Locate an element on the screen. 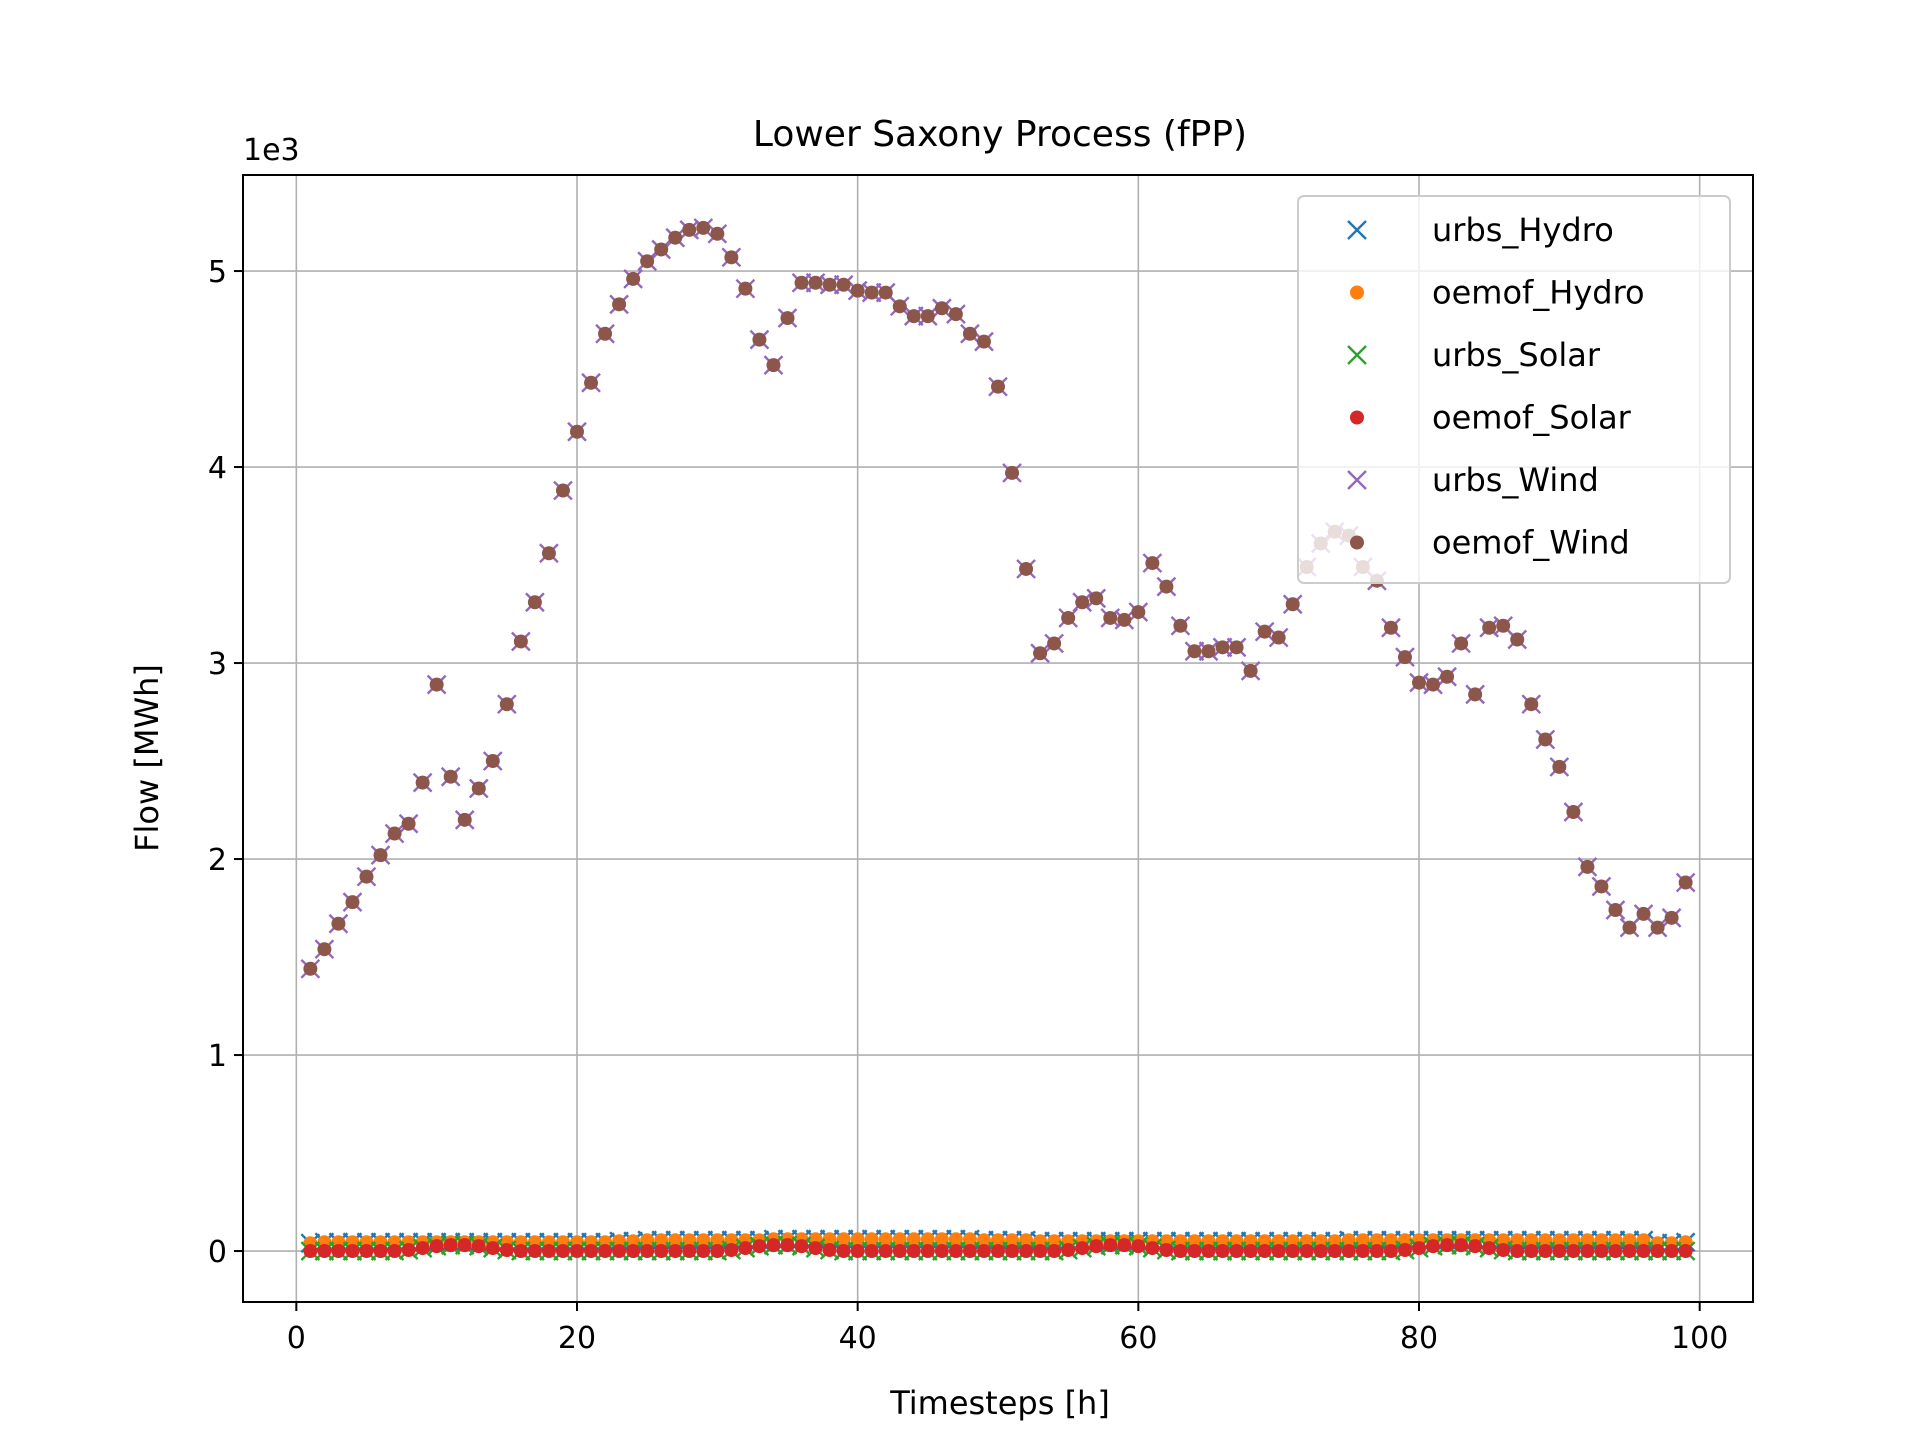 This screenshot has width=1920, height=1440. y-offset-text: 1e3 is located at coordinates (271, 150).